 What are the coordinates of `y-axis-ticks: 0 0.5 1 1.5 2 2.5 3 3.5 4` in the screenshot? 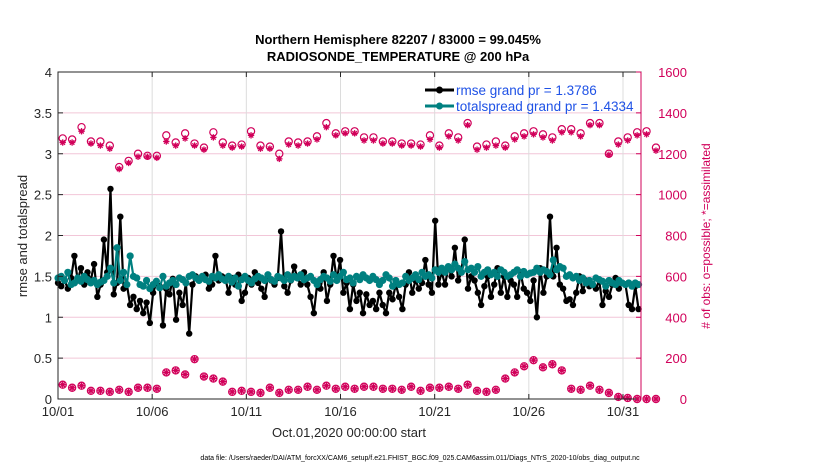 It's located at (48, 236).